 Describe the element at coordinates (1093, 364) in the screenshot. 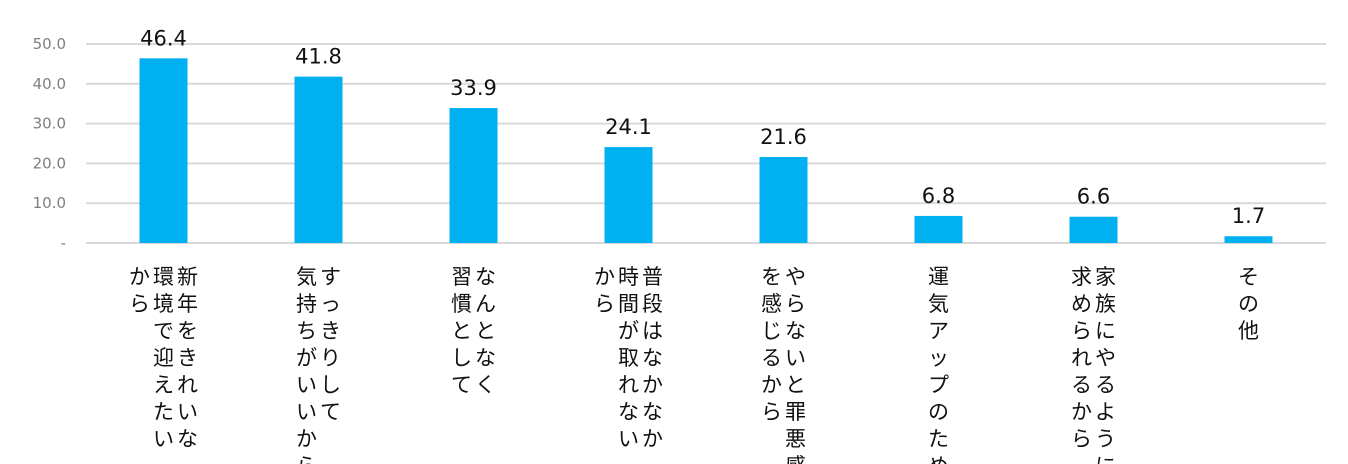

I see `category-label: 家族にやるように求められるから` at that location.